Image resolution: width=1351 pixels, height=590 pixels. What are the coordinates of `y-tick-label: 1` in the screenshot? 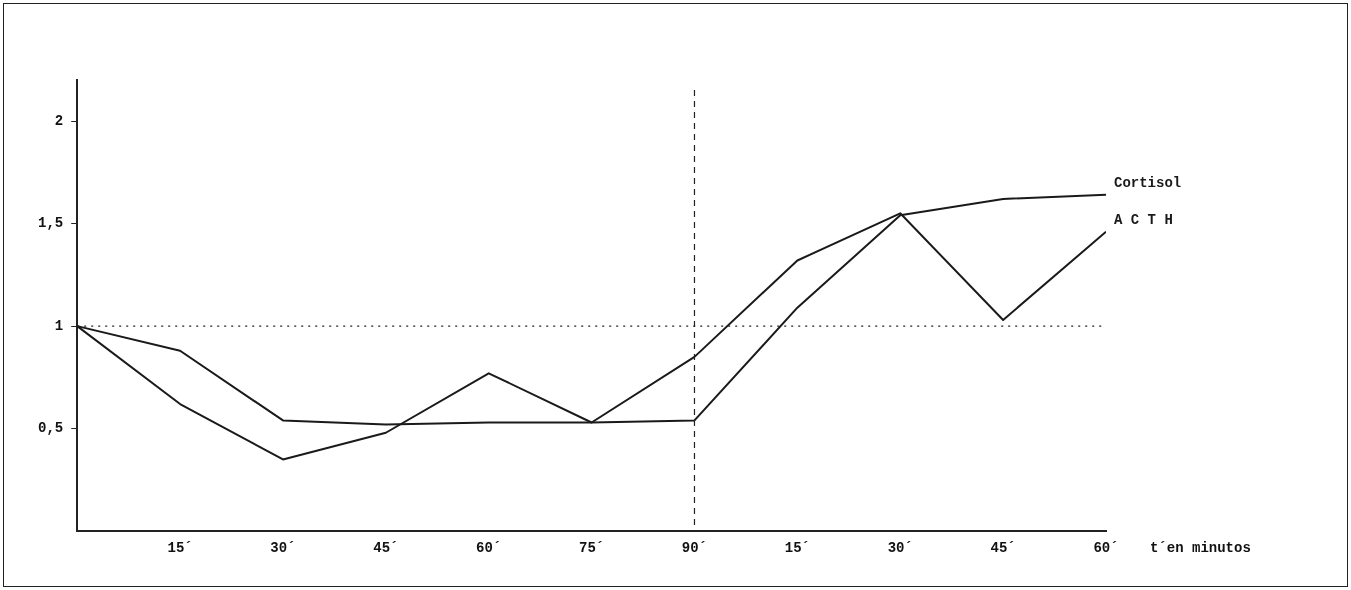 It's located at (59, 325).